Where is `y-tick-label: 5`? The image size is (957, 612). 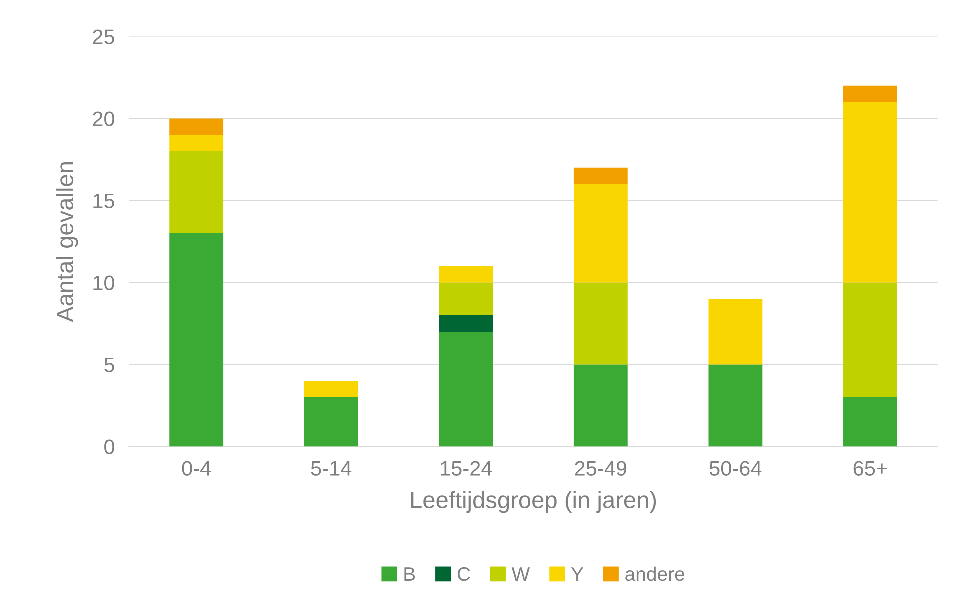
y-tick-label: 5 is located at coordinates (109, 365).